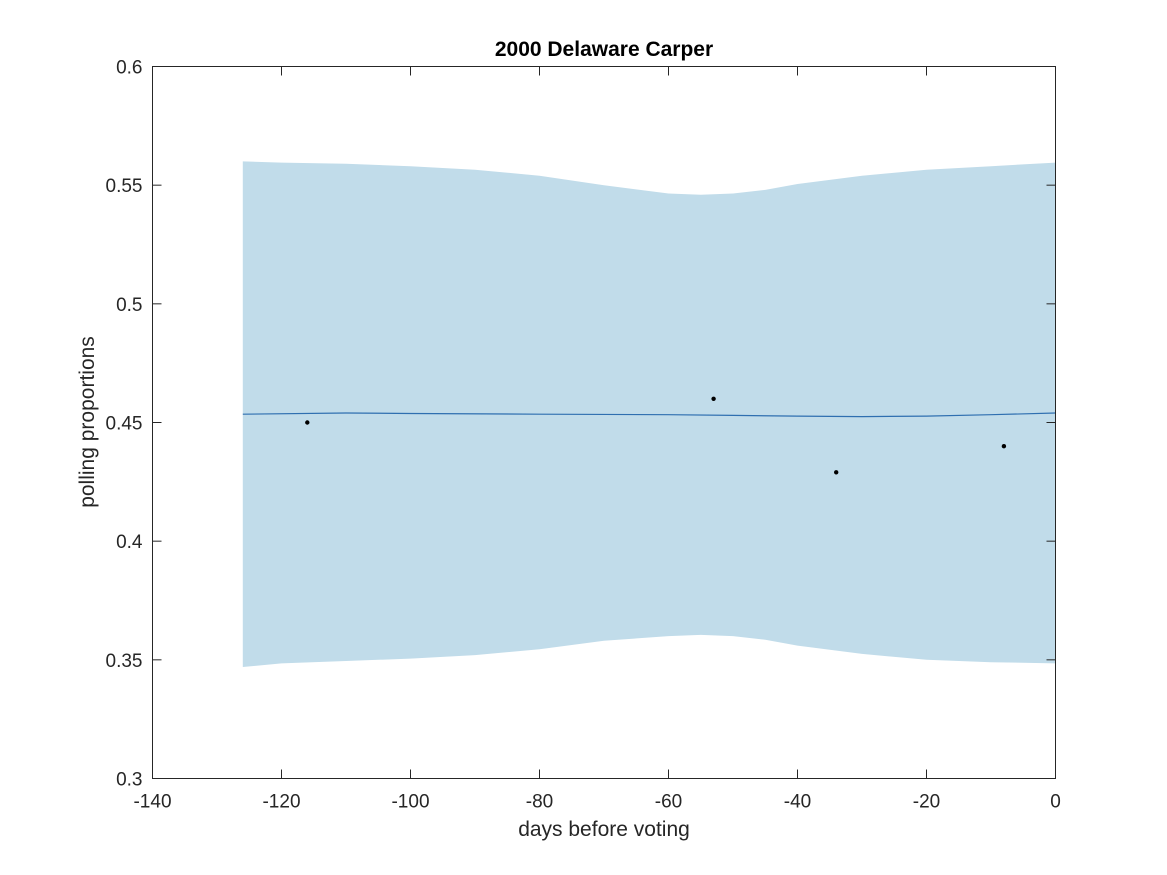  I want to click on y-tick-label: 0.6, so click(129, 68).